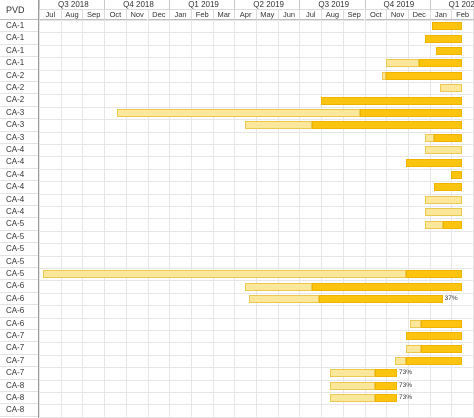 The height and width of the screenshot is (418, 474). Describe the element at coordinates (451, 5) in the screenshot. I see `quarter-header: Q1 2020` at that location.